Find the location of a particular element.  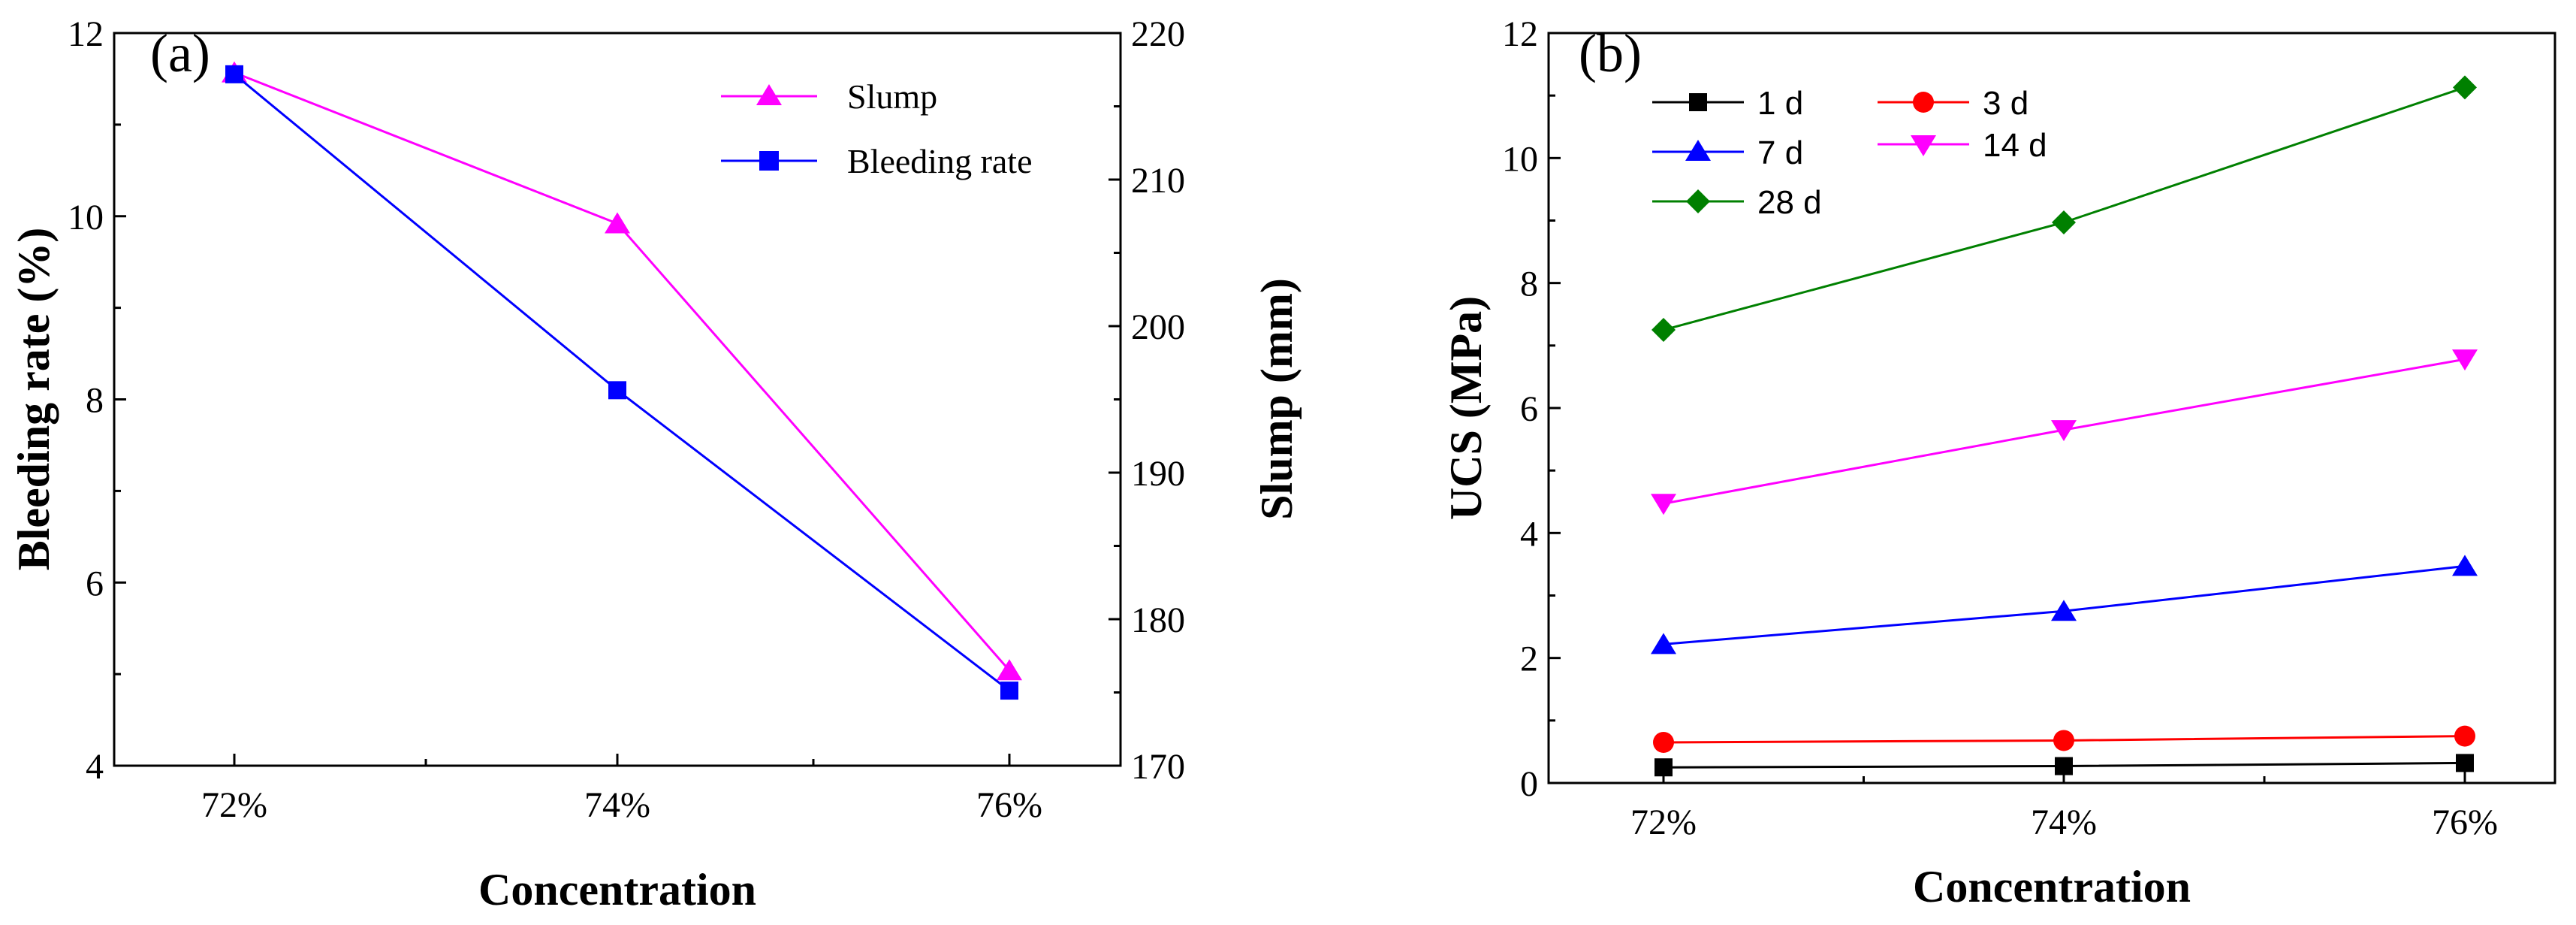

panel-b-x-axis-title: Concentration is located at coordinates (2052, 886).